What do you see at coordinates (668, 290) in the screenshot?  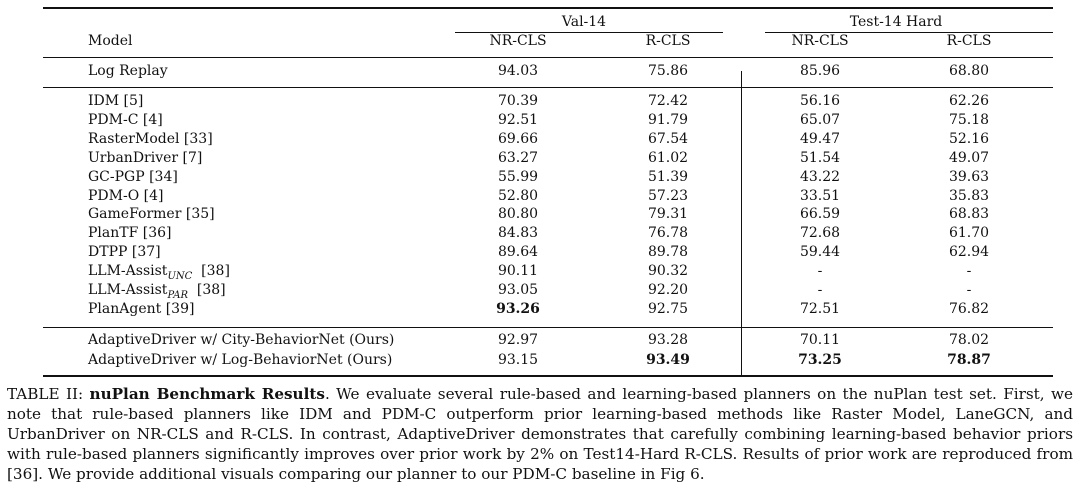 I see `score-cell: 92.20` at bounding box center [668, 290].